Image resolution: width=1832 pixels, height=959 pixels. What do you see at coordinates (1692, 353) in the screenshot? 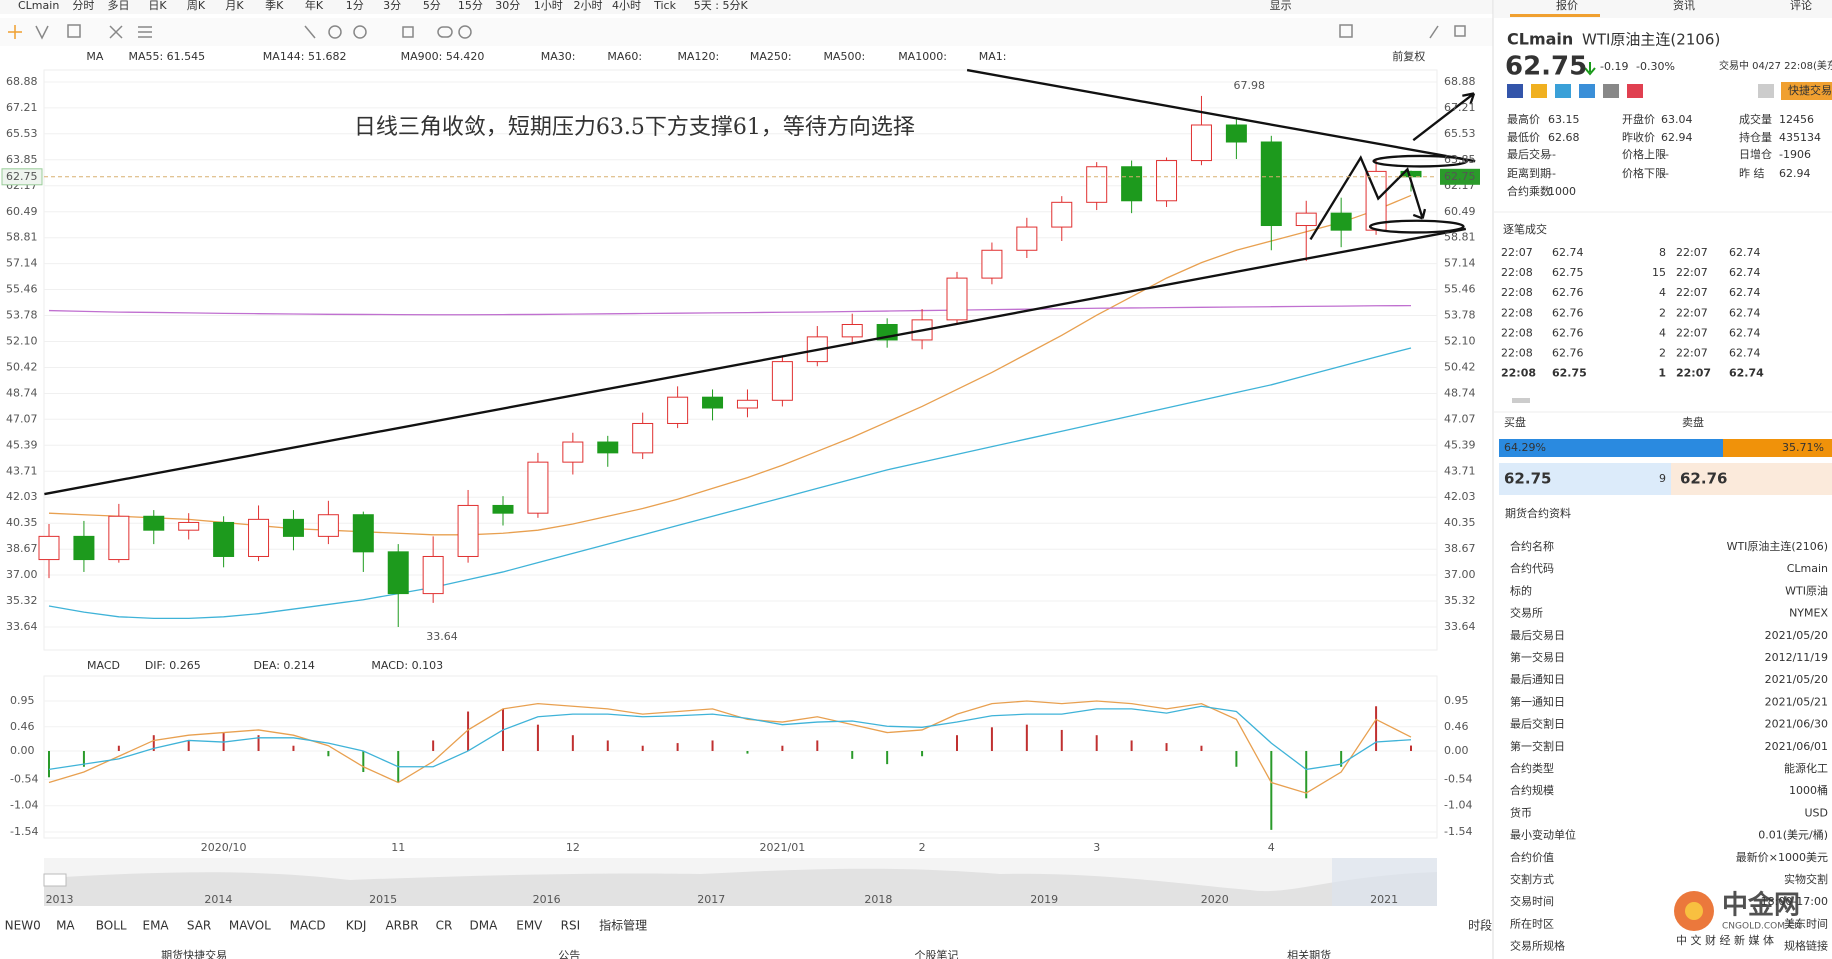
I see `trade-cell: 22:07` at bounding box center [1692, 353].